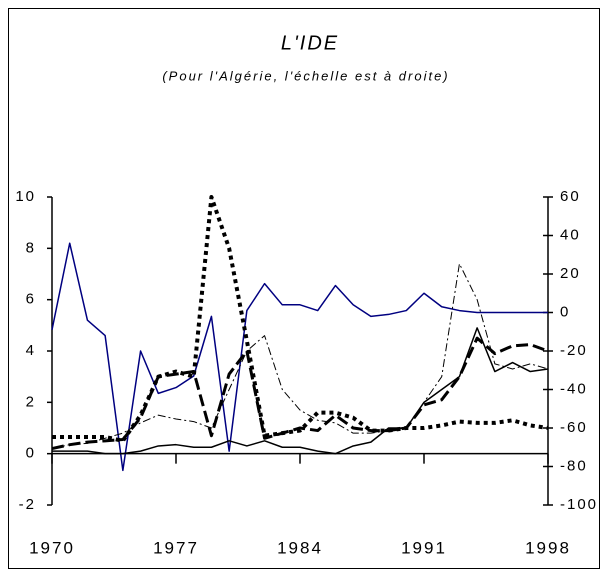 This screenshot has height=579, width=608. I want to click on x-tick-label: 1977, so click(176, 547).